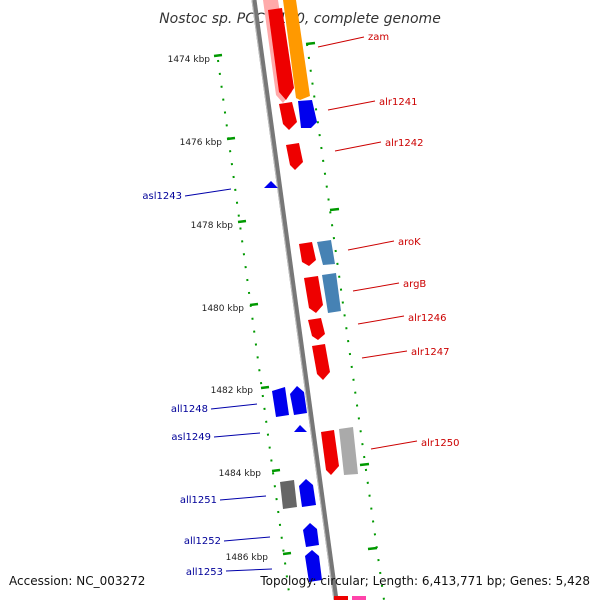 This screenshot has height=600, width=600. I want to click on gene-aroK, so click(307, 254).